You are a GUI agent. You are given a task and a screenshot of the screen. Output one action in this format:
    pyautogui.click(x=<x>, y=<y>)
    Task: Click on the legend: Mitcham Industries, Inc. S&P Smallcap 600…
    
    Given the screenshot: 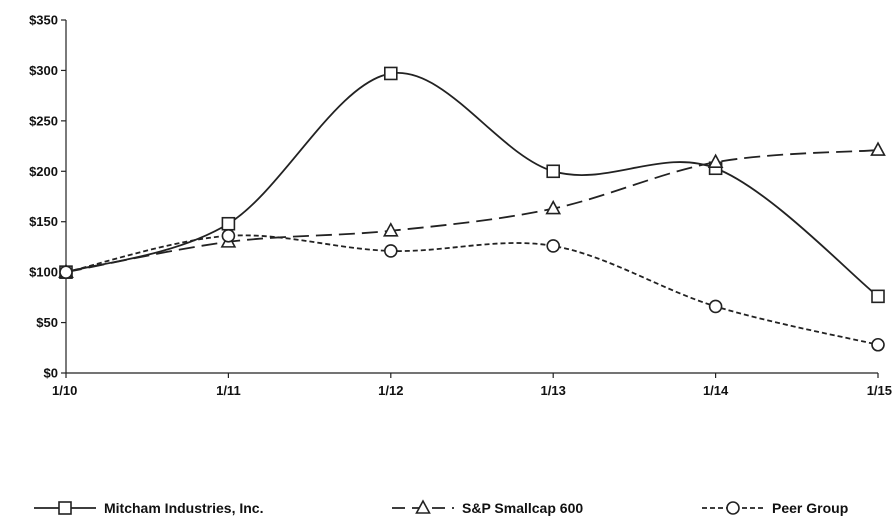 What is the action you would take?
    pyautogui.click(x=441, y=507)
    